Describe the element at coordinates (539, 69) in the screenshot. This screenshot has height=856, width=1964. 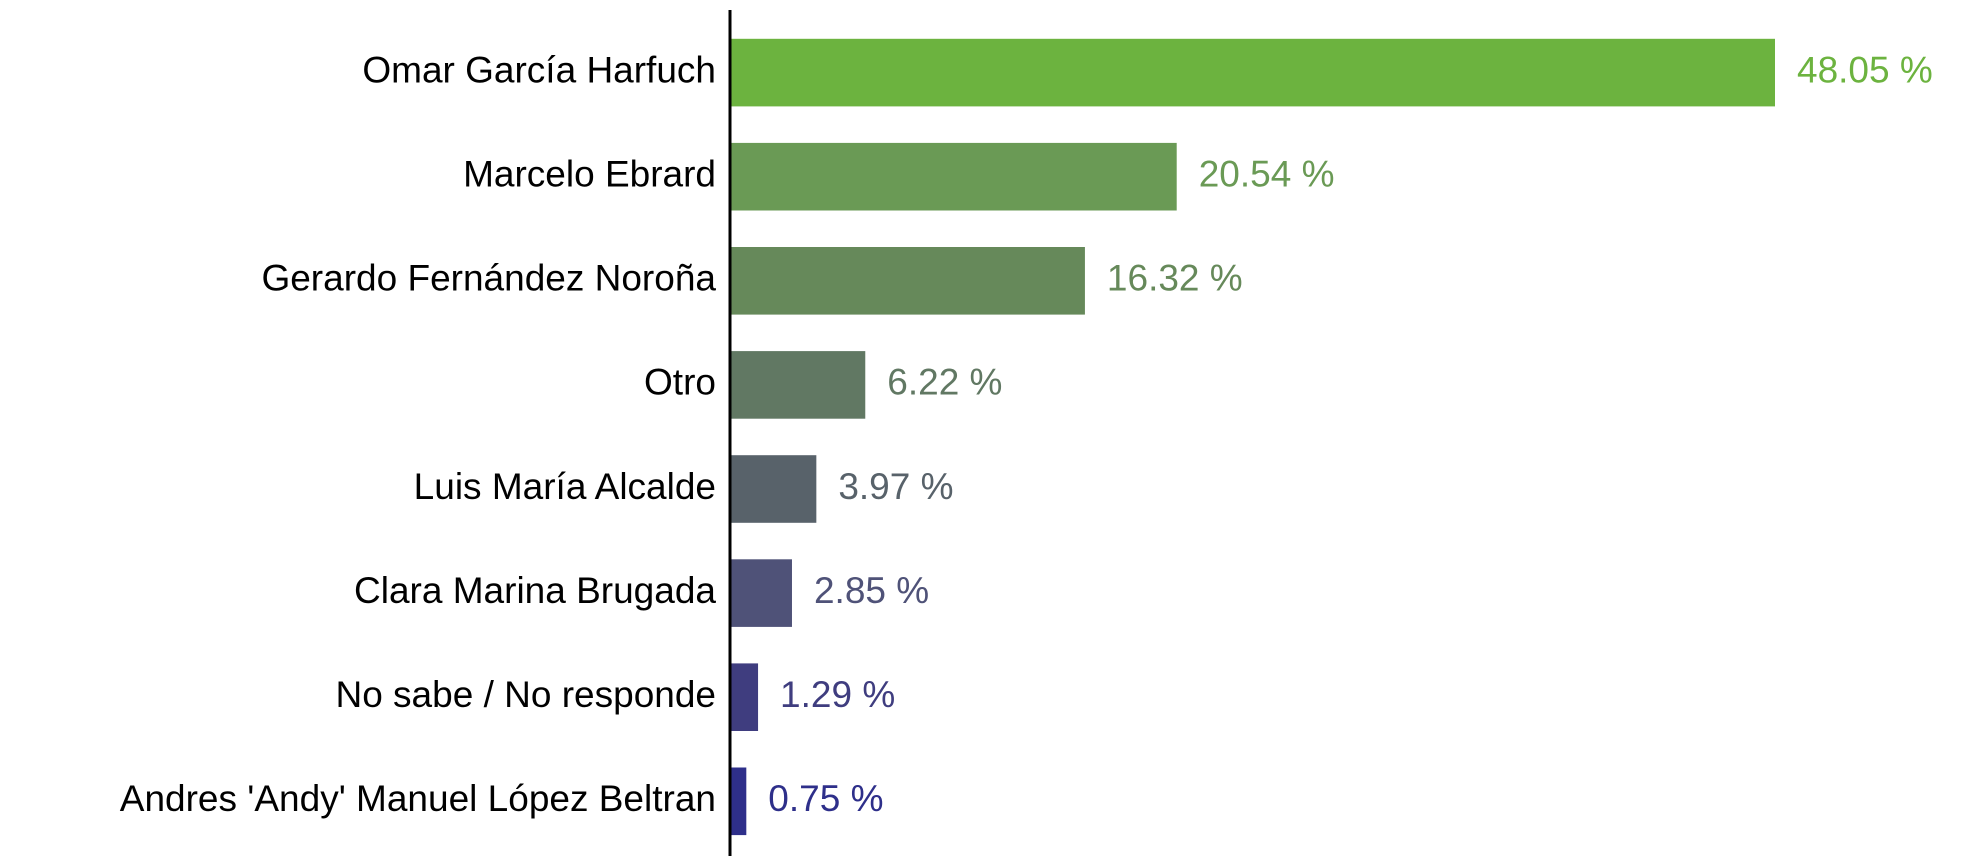
I see `category-label: Omar García Harfuch` at that location.